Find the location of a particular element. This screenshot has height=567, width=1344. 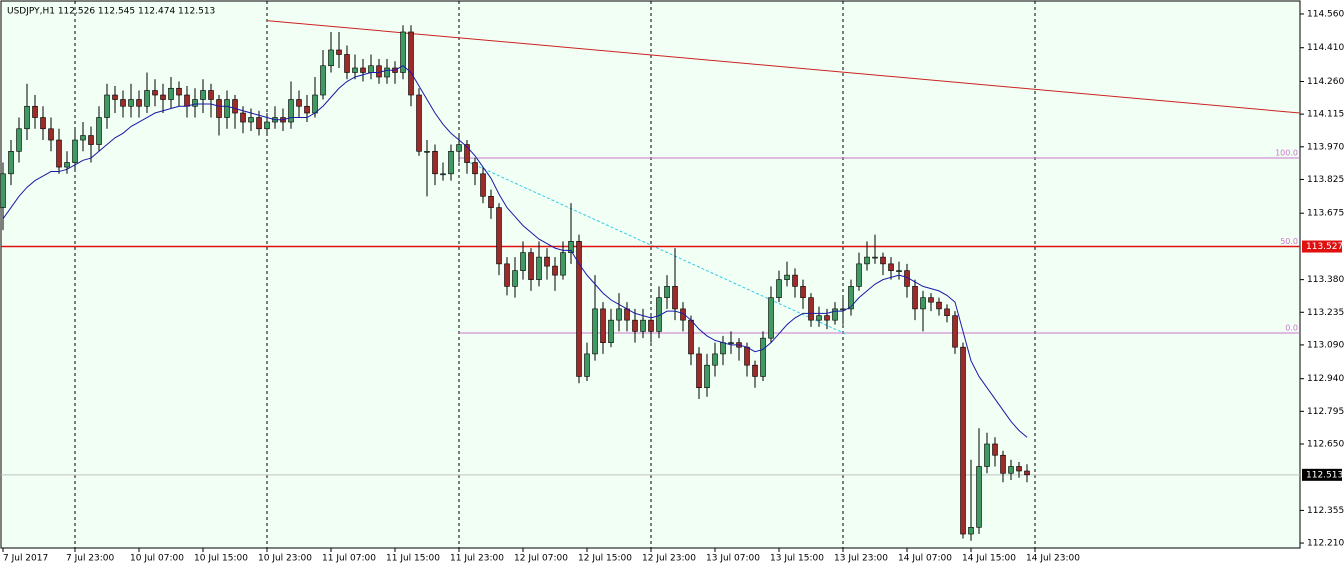

y-tick-label: 112.650 is located at coordinates (1325, 444).